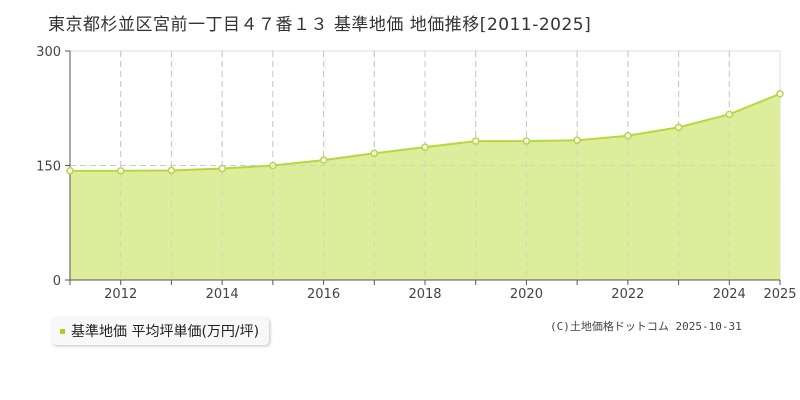 The width and height of the screenshot is (800, 400). Describe the element at coordinates (165, 332) in the screenshot. I see `legend-label: 基準地価 平均坪単価(万円/坪)` at that location.